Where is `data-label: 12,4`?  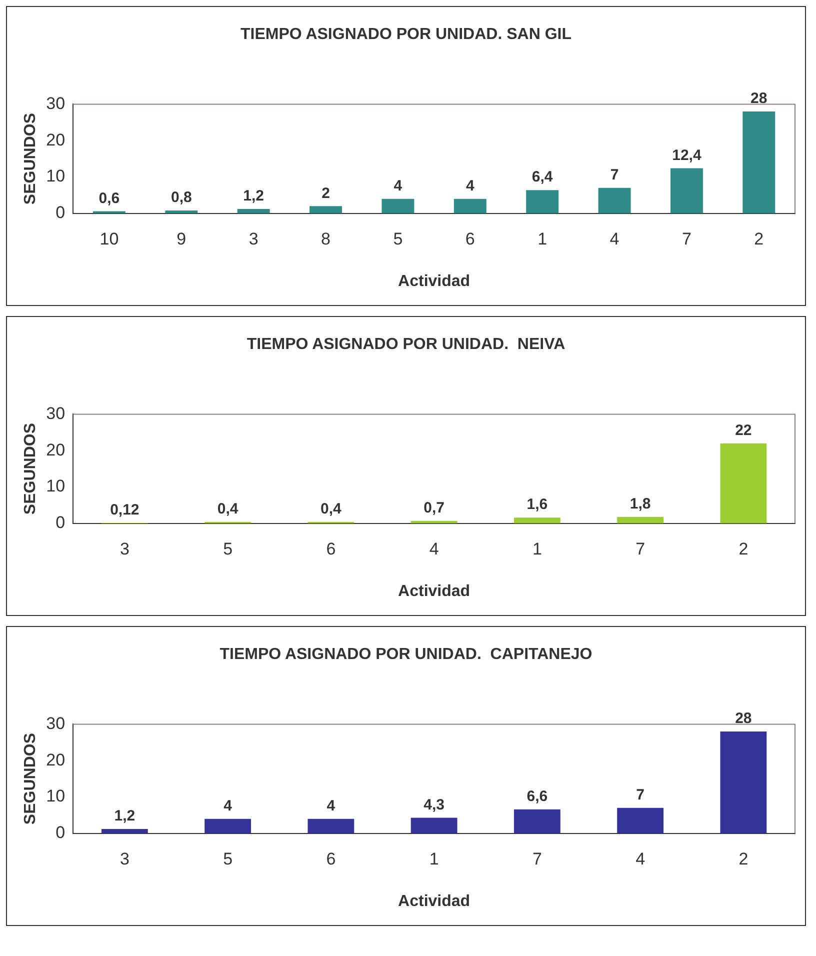
data-label: 12,4 is located at coordinates (687, 155).